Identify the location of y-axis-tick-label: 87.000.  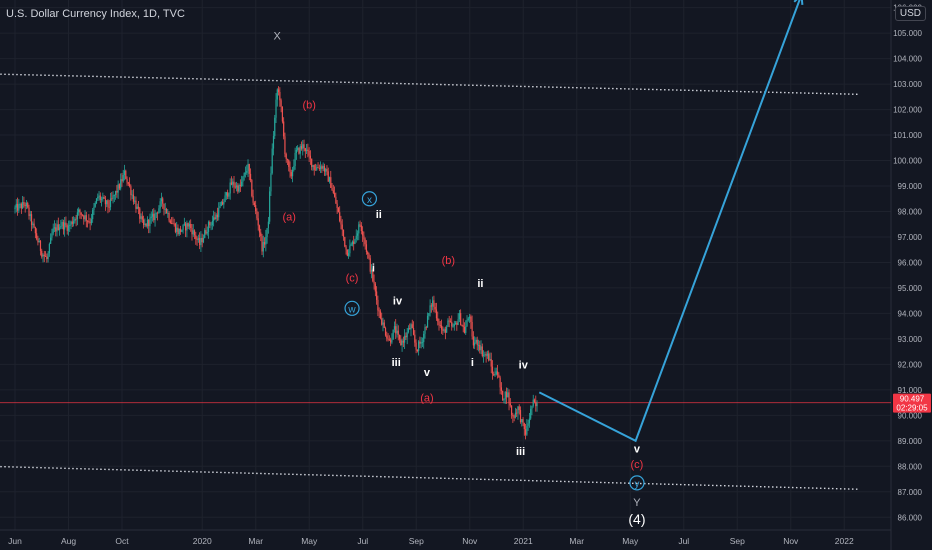
(910, 492).